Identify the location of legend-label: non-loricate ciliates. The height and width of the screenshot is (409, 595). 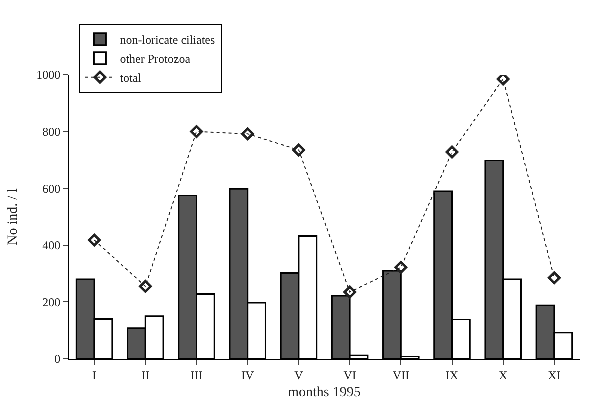
(168, 40).